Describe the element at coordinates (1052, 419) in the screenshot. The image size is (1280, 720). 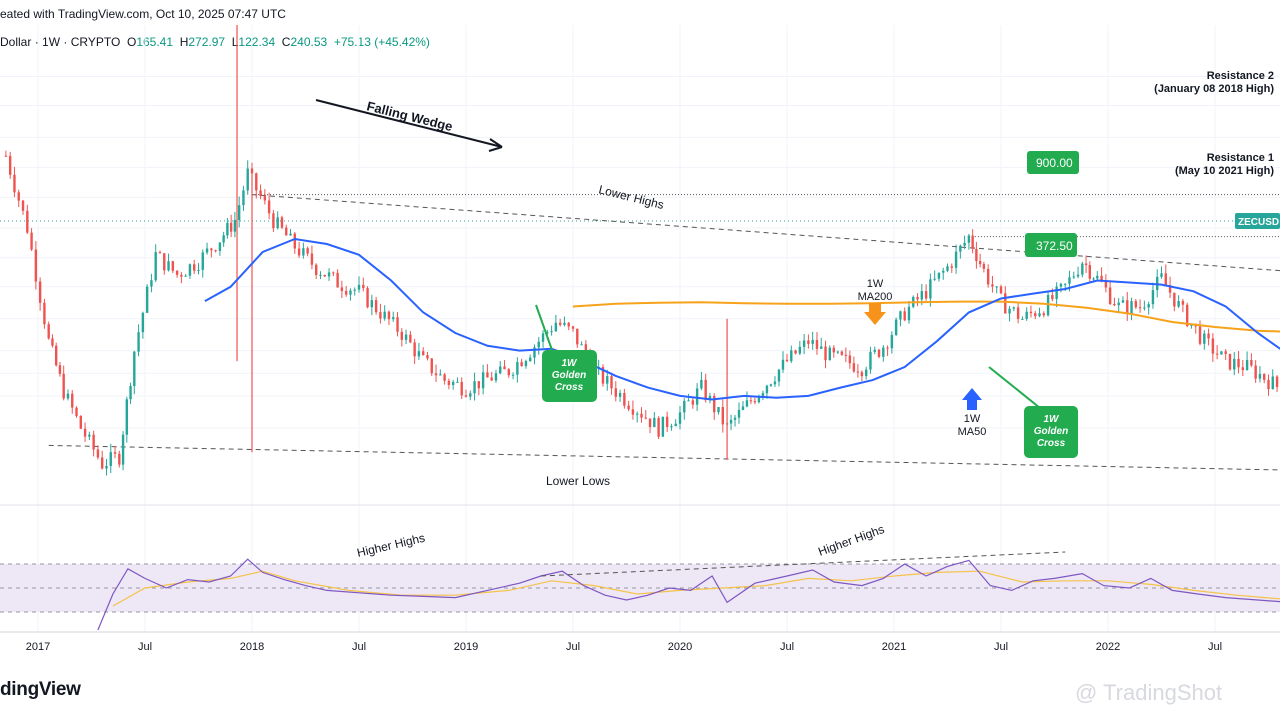
I see `golden-cross-text-2: 1W` at that location.